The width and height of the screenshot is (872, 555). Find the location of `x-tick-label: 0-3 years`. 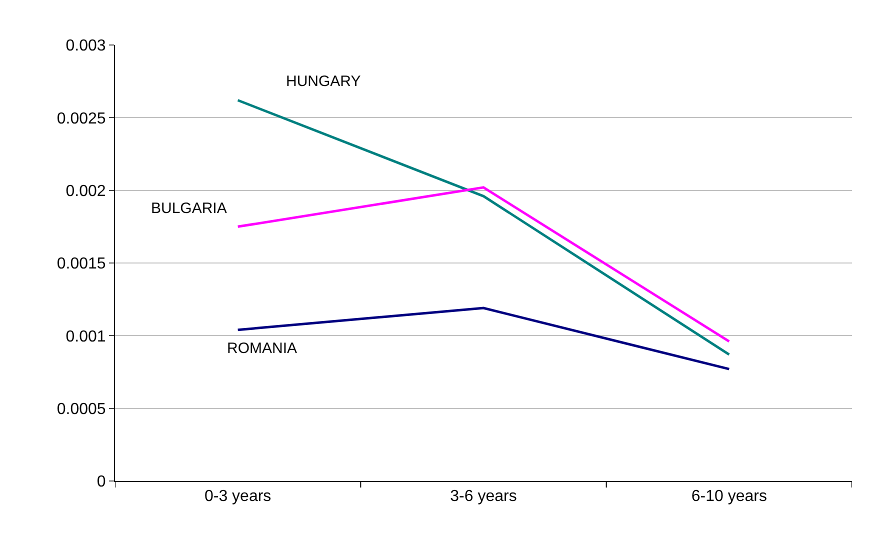

x-tick-label: 0-3 years is located at coordinates (238, 497).